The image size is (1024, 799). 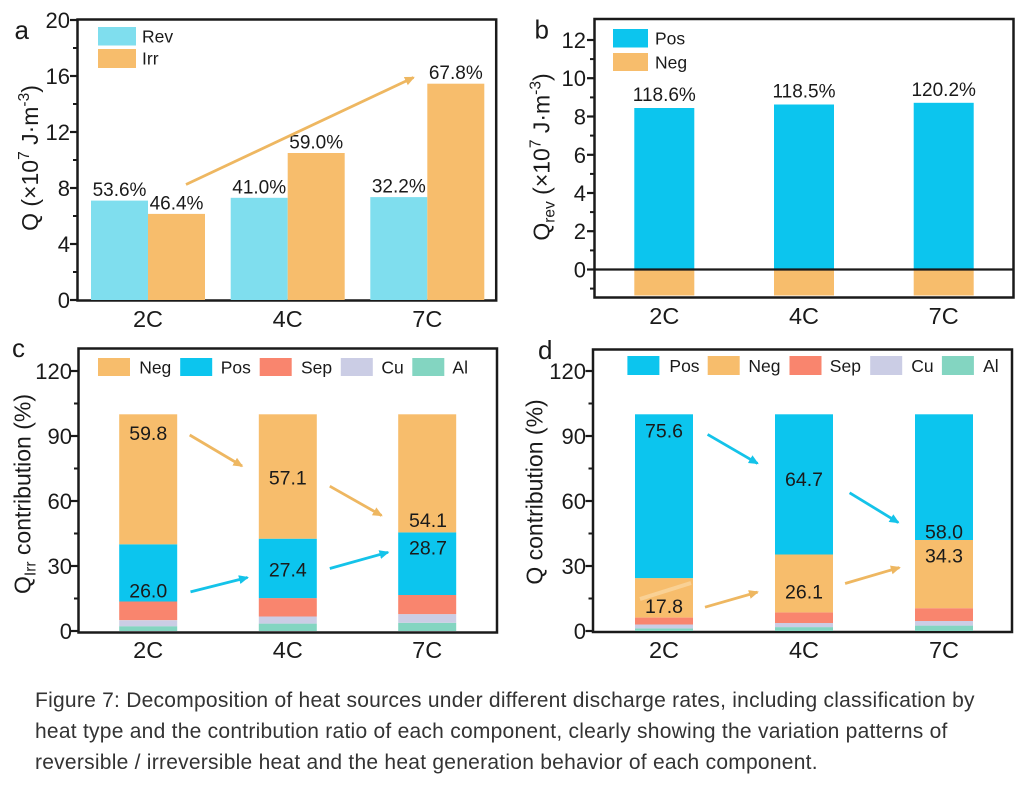 I want to click on svg-text: 57.1, so click(x=288, y=479).